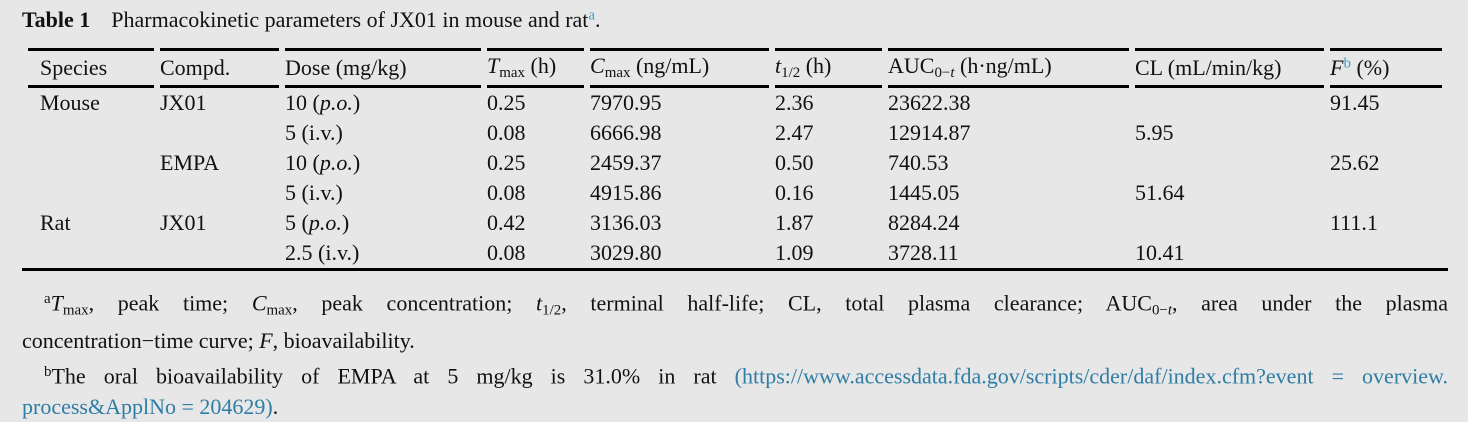  I want to click on table-row: 5 (i.v.) 0.08 6666.98 2.47 12914.87 5.95, so click(735, 133).